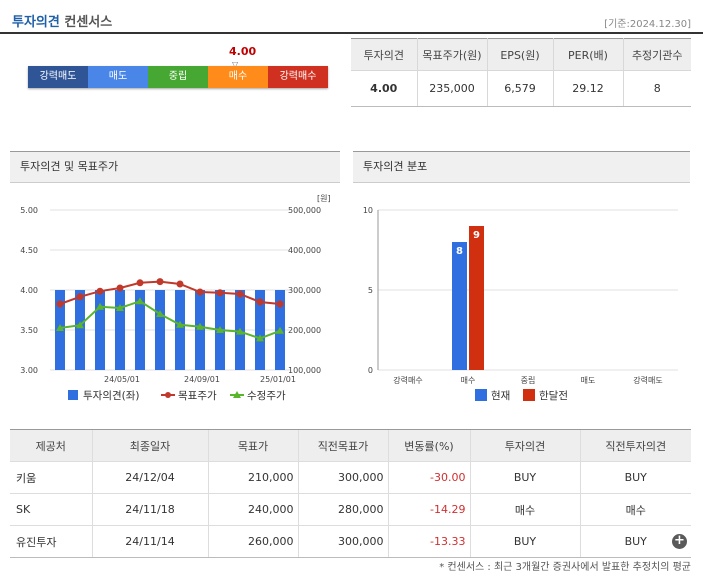  Describe the element at coordinates (237, 394) in the screenshot. I see `legend-swatch-adjusted-tri` at that location.